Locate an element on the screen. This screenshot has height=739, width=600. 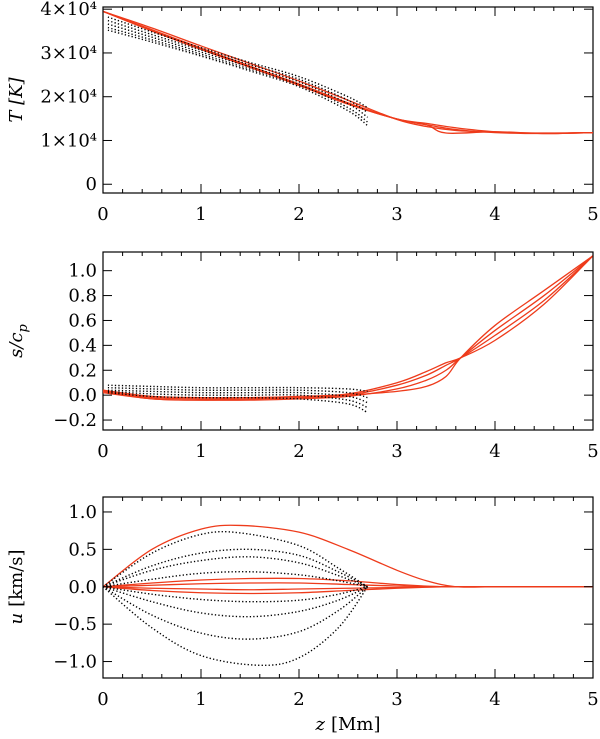
entropy-ytick-label-1: 0.0 is located at coordinates (82, 395).